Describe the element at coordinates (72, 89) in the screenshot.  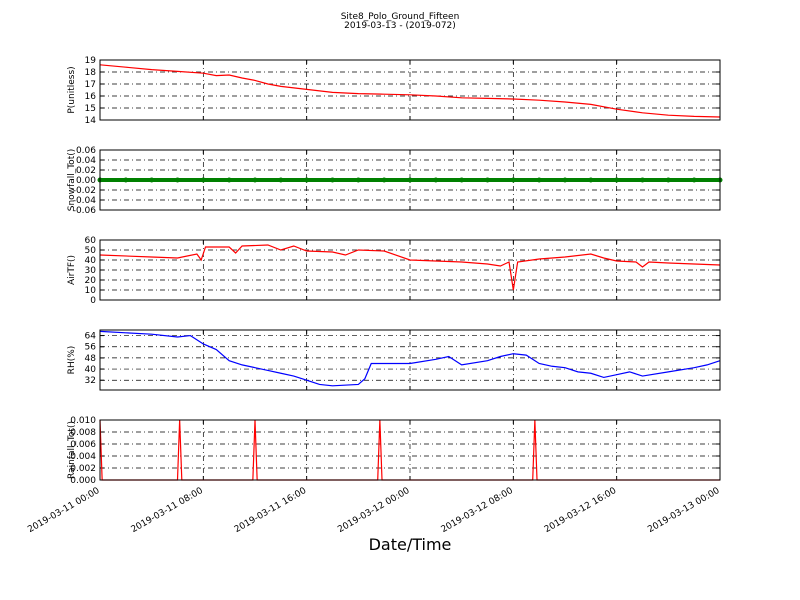
I see `y-axis-label: P(unitless)` at that location.